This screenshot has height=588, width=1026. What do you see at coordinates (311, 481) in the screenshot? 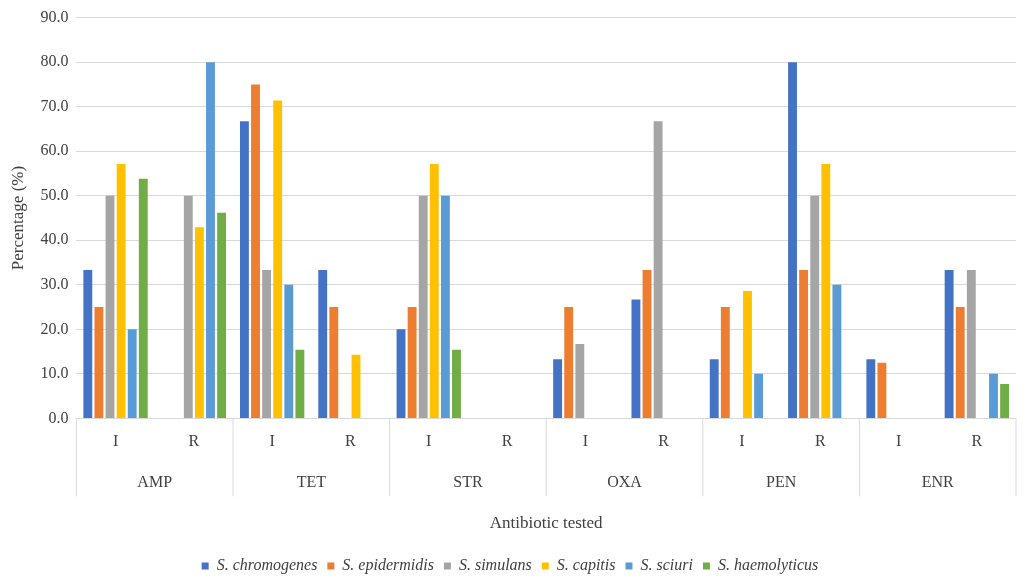
I see `text: TET` at bounding box center [311, 481].